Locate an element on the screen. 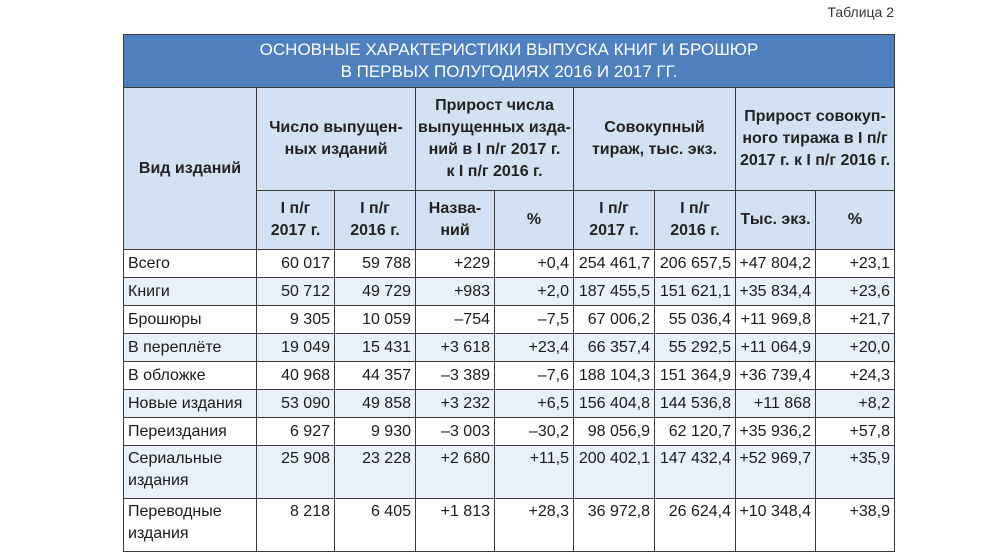 This screenshot has height=559, width=1000. cell-t2016: 55 036,4 is located at coordinates (695, 319).